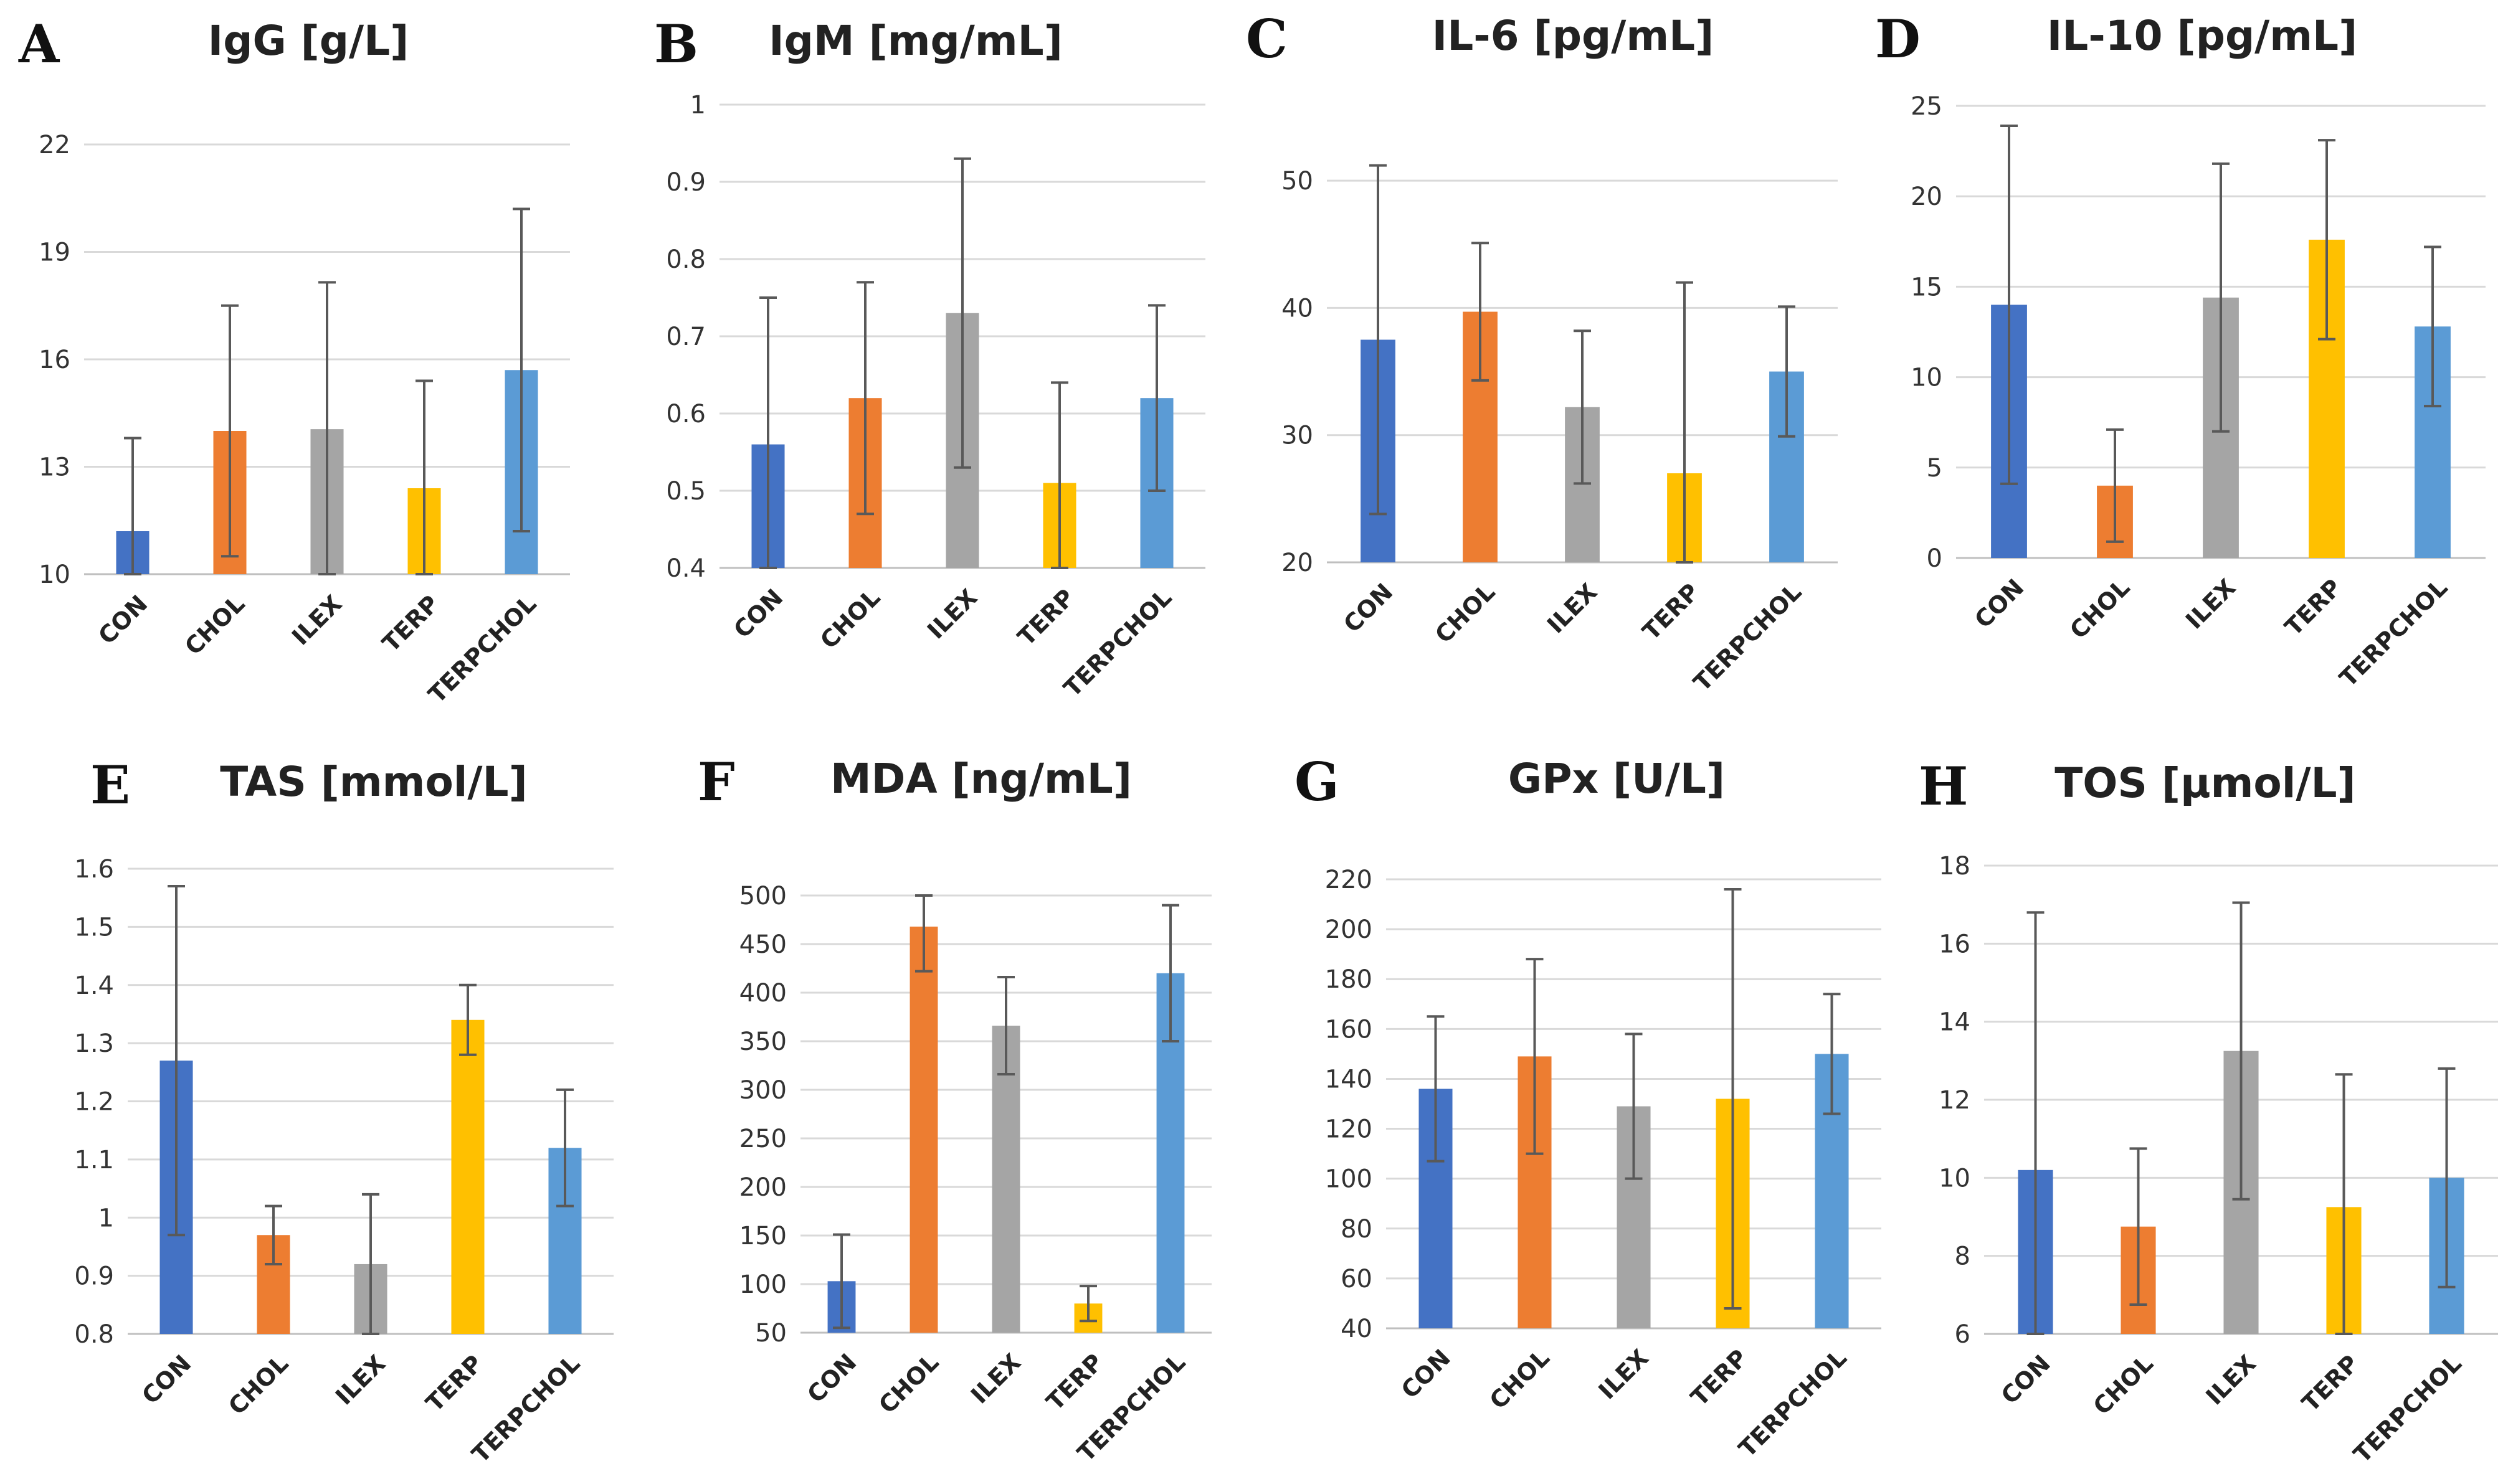 Image resolution: width=2508 pixels, height=1484 pixels. What do you see at coordinates (94, 1043) in the screenshot?
I see `y-tick-label: 1.3` at bounding box center [94, 1043].